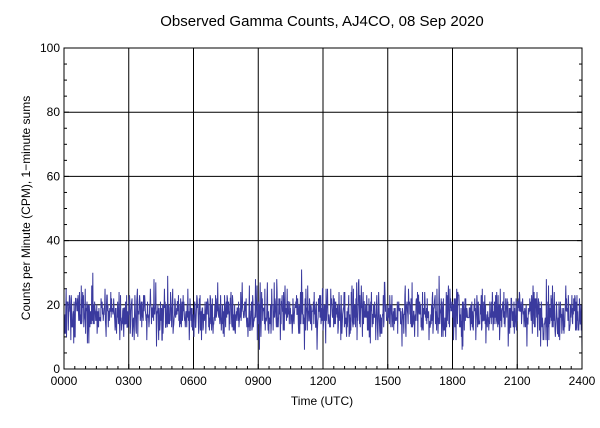 This screenshot has height=428, width=600. What do you see at coordinates (54, 176) in the screenshot?
I see `y-tick-label: 60` at bounding box center [54, 176].